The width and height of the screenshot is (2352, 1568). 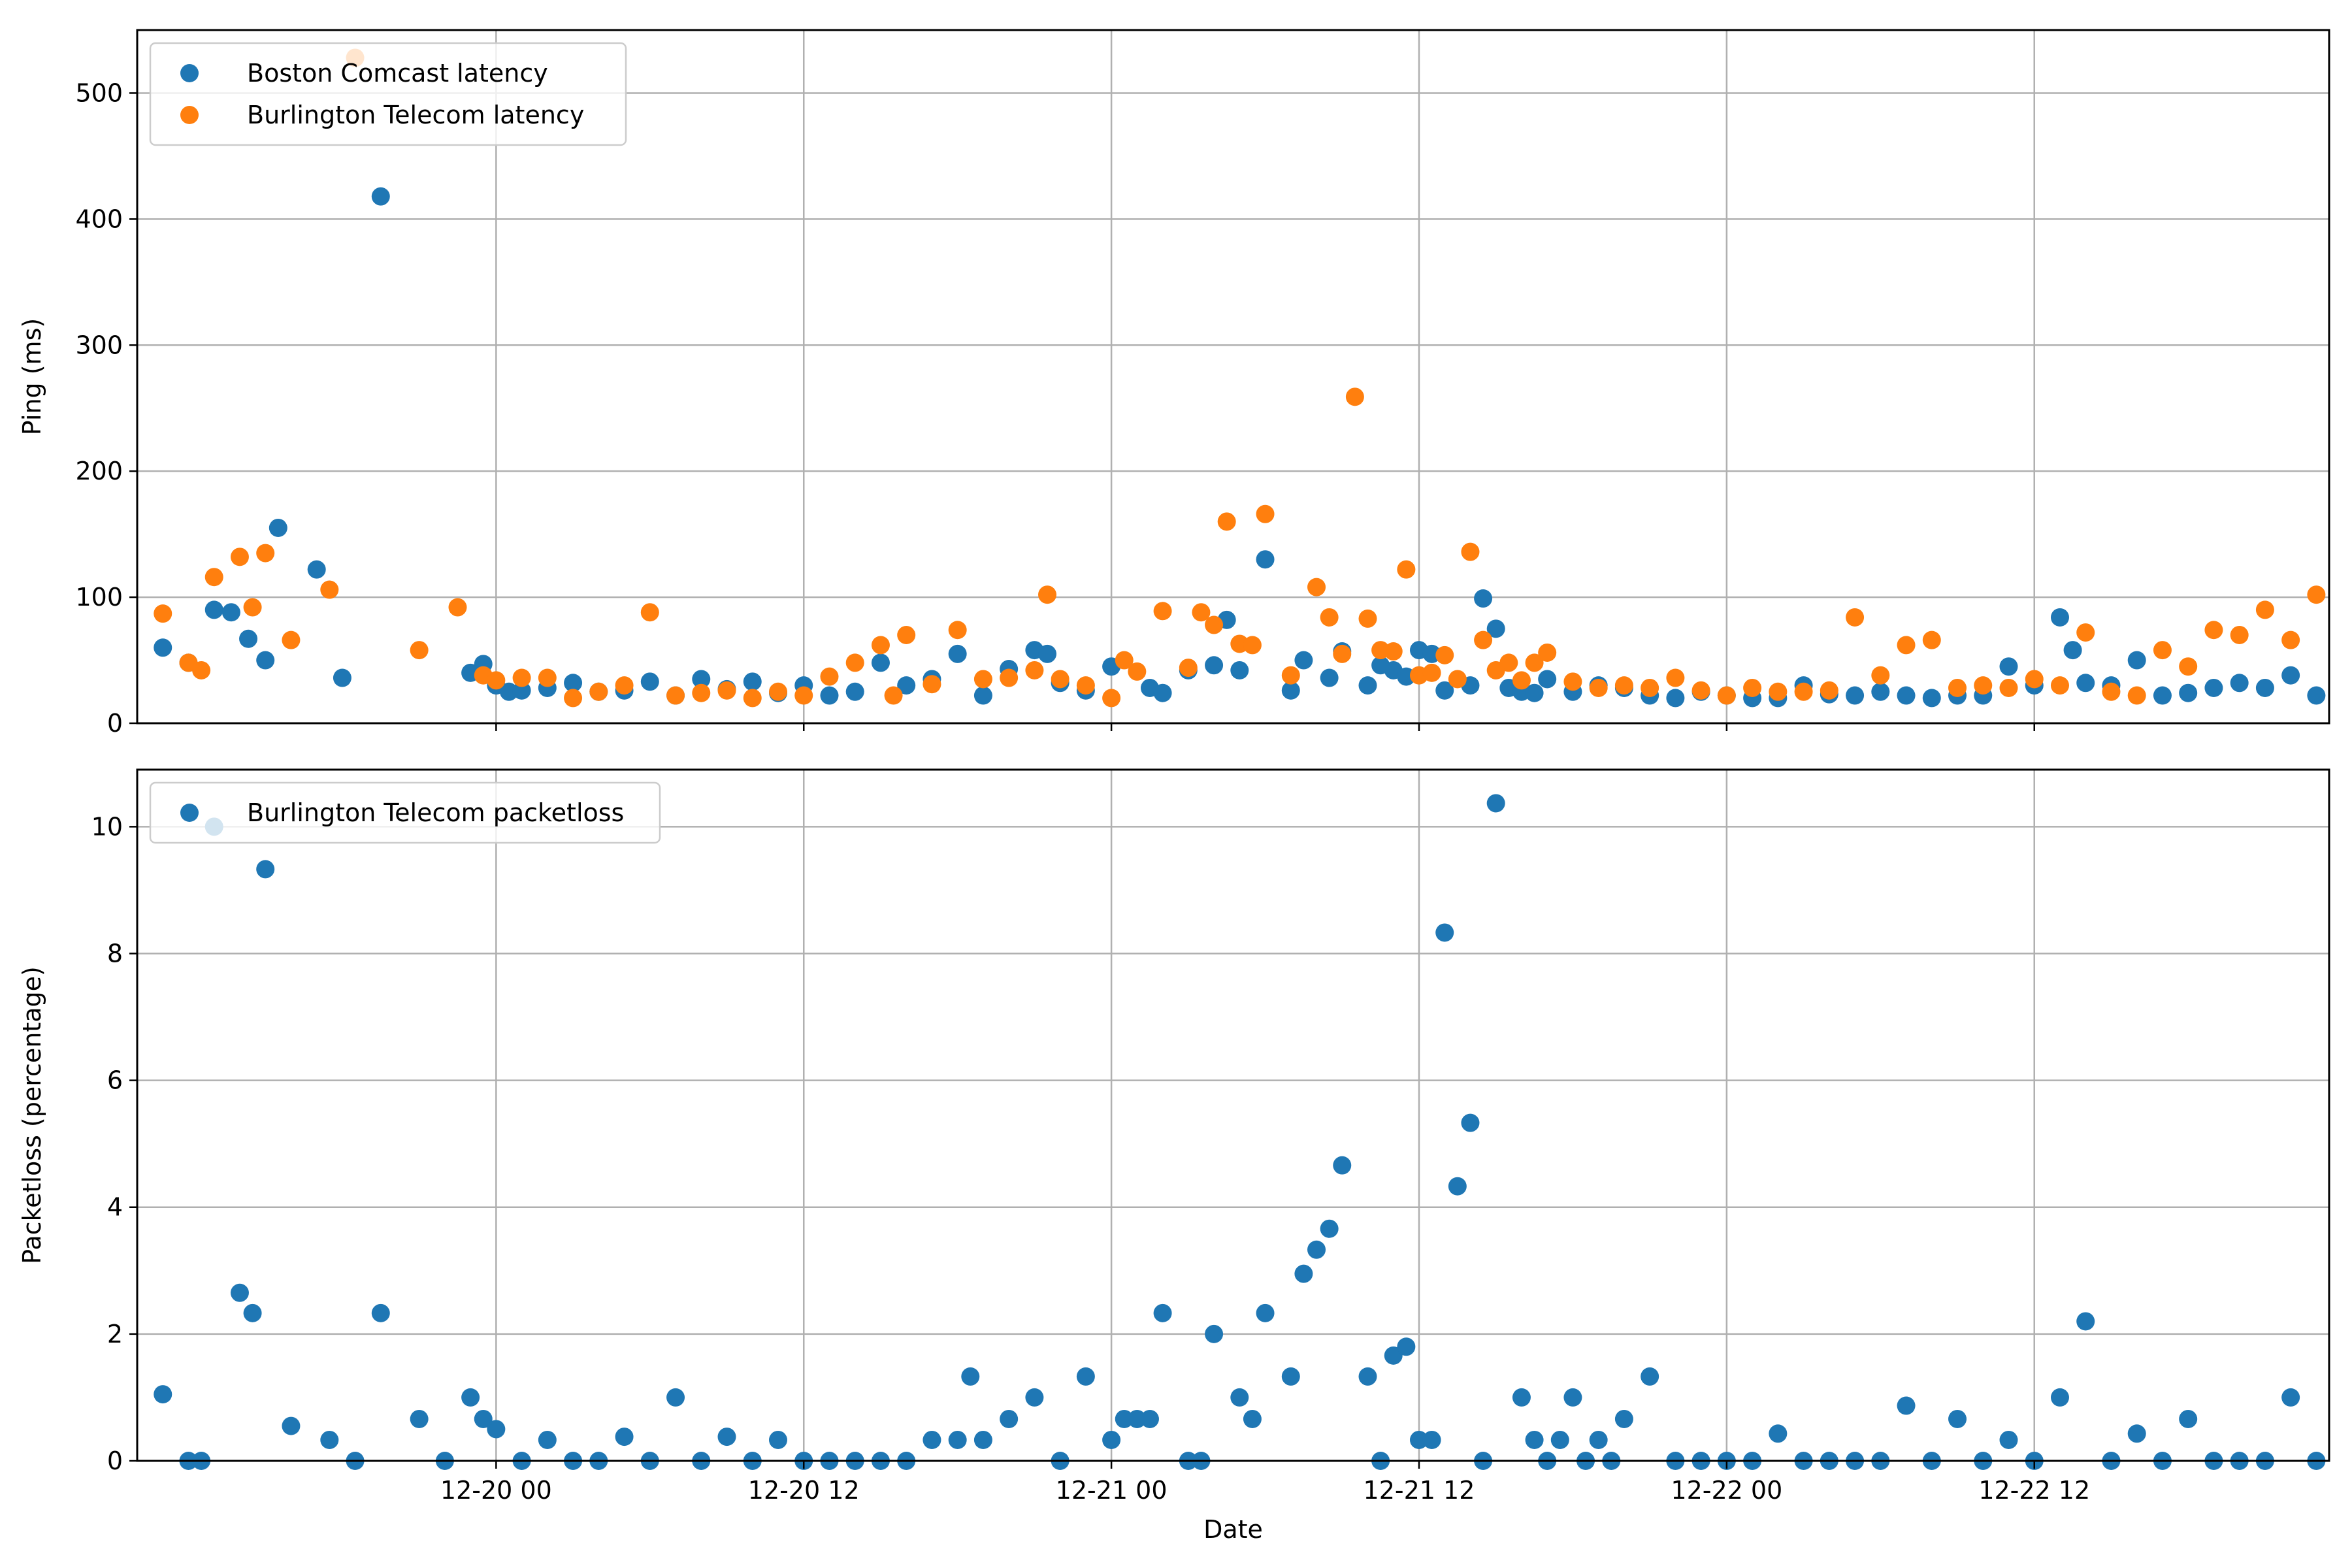 What do you see at coordinates (804, 1490) in the screenshot?
I see `x-tick-label: 12-20 12` at bounding box center [804, 1490].